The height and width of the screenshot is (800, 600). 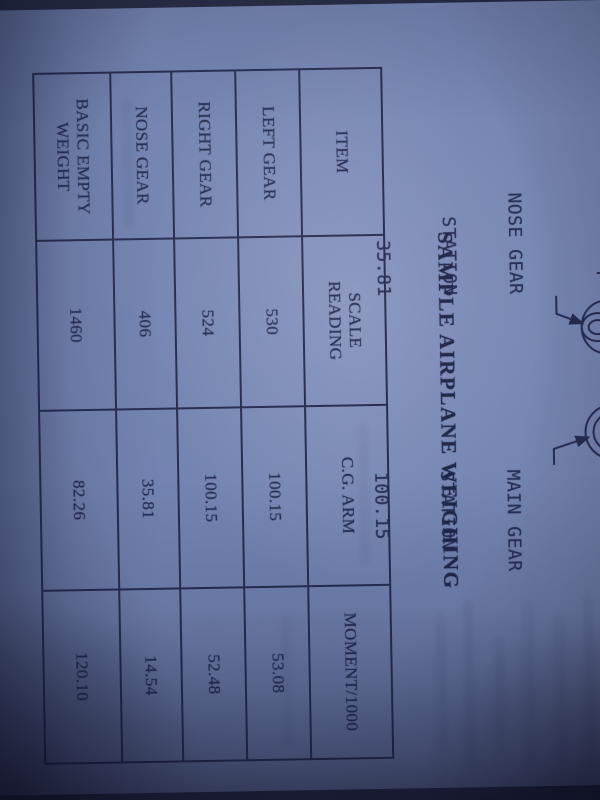 I want to click on column-header-cg-arm: C.G. ARM, so click(x=348, y=495).